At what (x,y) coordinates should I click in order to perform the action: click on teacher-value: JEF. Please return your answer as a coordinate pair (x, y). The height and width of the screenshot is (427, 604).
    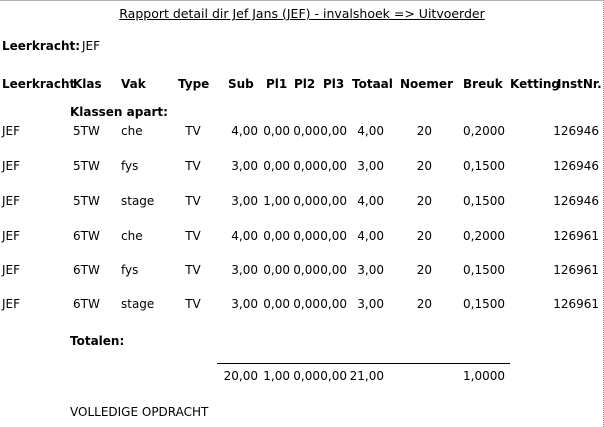
    Looking at the image, I should click on (91, 46).